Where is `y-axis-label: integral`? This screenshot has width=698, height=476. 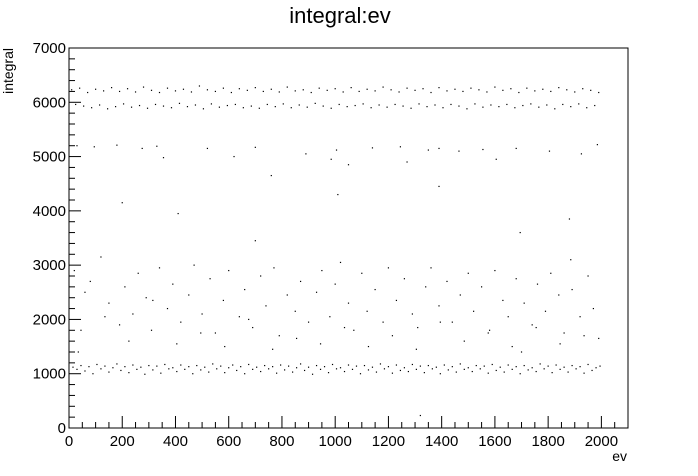 y-axis-label: integral is located at coordinates (8, 71).